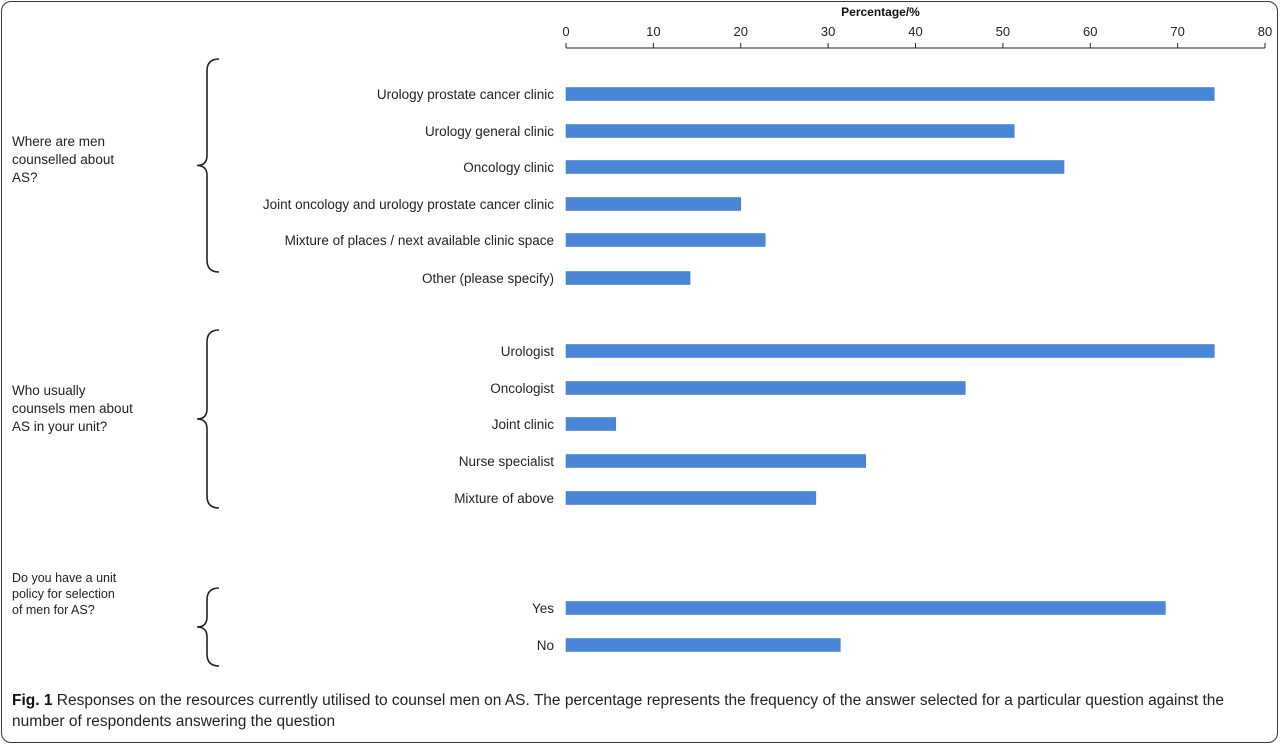  I want to click on x-tick-label: 0, so click(565, 31).